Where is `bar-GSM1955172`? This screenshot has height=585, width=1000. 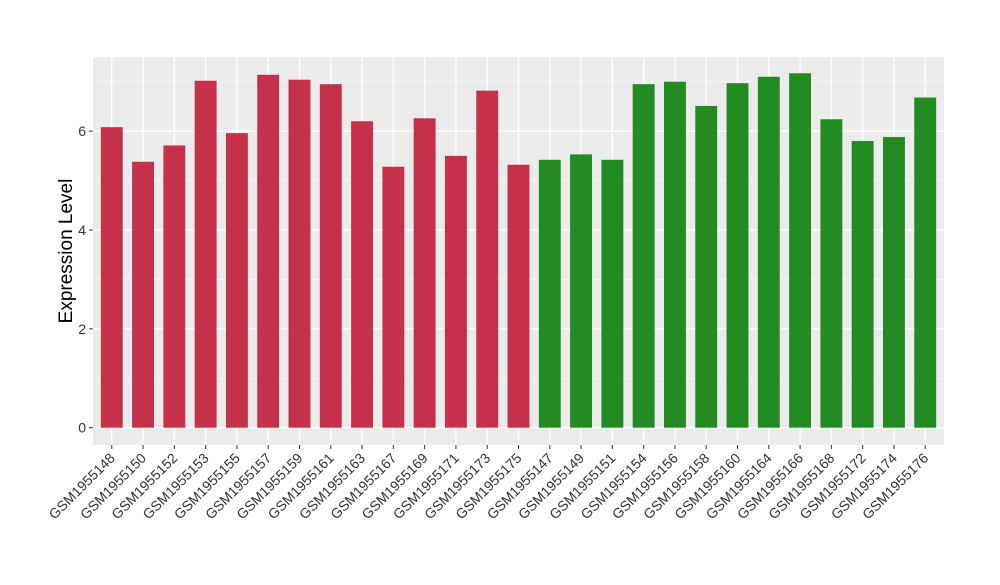 bar-GSM1955172 is located at coordinates (862, 284).